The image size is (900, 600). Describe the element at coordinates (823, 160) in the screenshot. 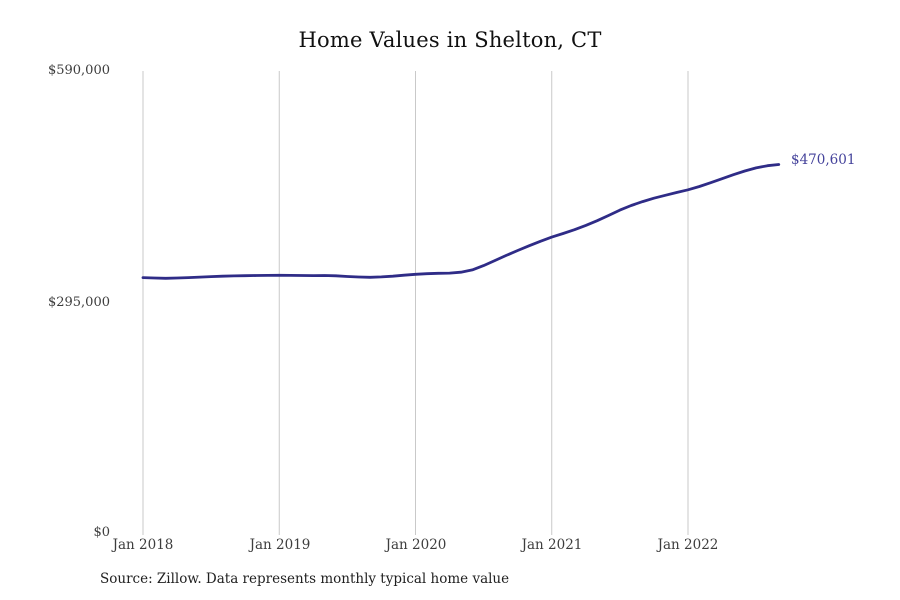

I see `series-end-value-label: $470,601` at that location.